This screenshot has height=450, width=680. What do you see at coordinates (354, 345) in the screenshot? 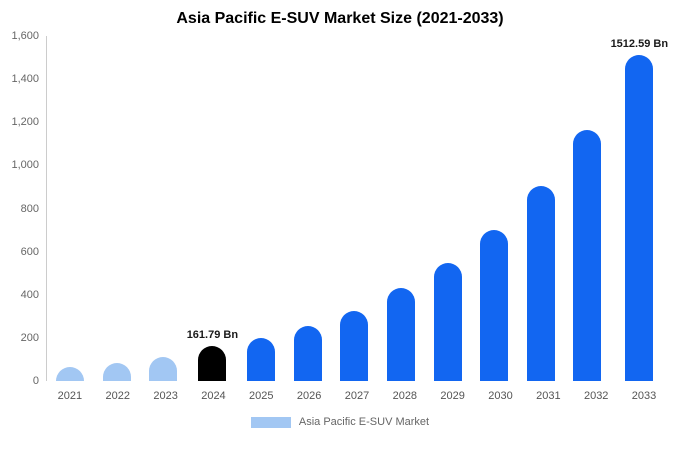
I see `bar-2027` at bounding box center [354, 345].